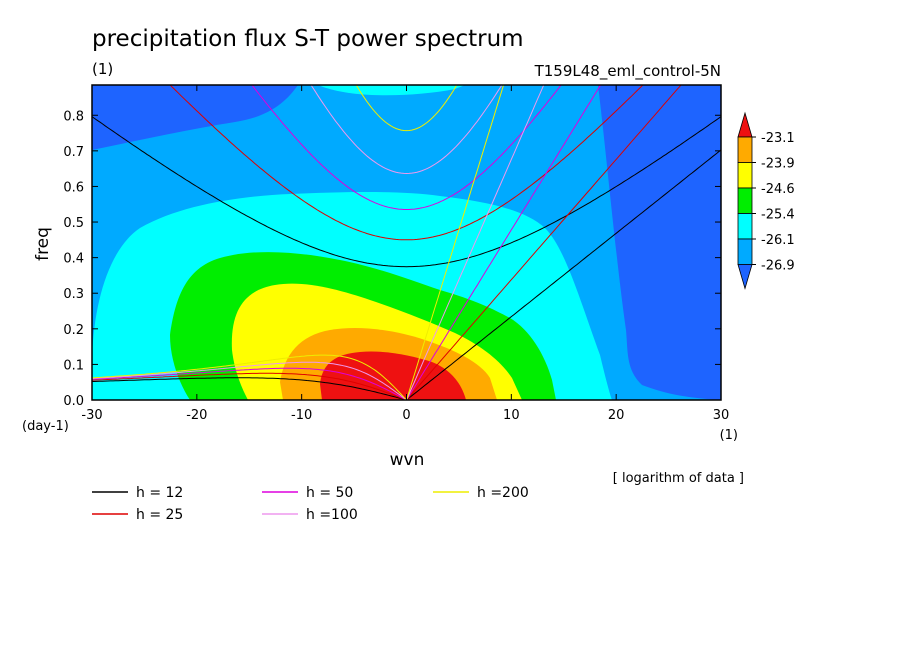 The width and height of the screenshot is (904, 654). Describe the element at coordinates (73, 294) in the screenshot. I see `y-tick-label: 0.3` at that location.